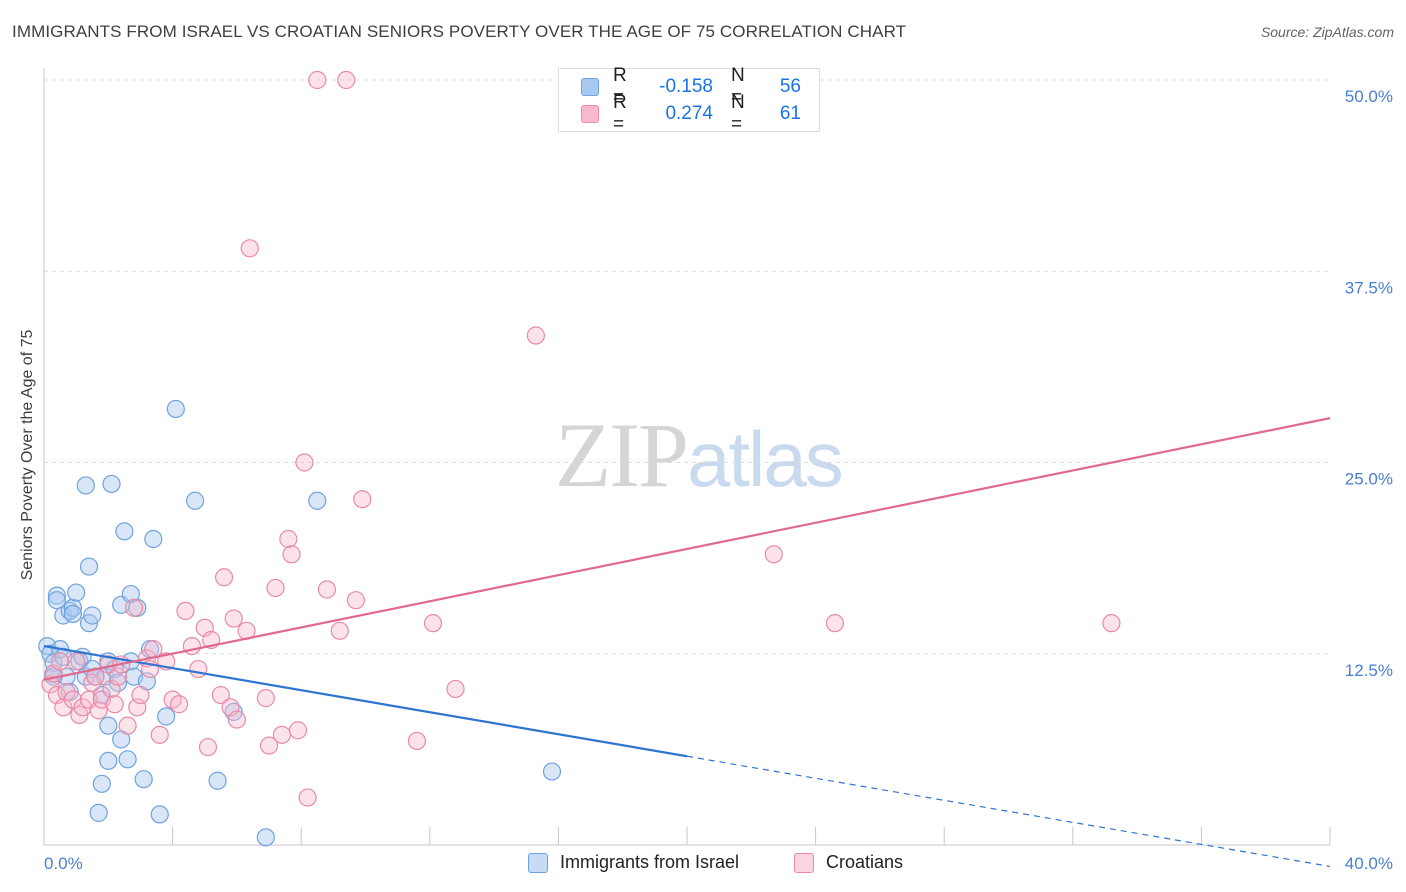 The image size is (1406, 892). I want to click on watermark-atlas: atlas, so click(765, 459).